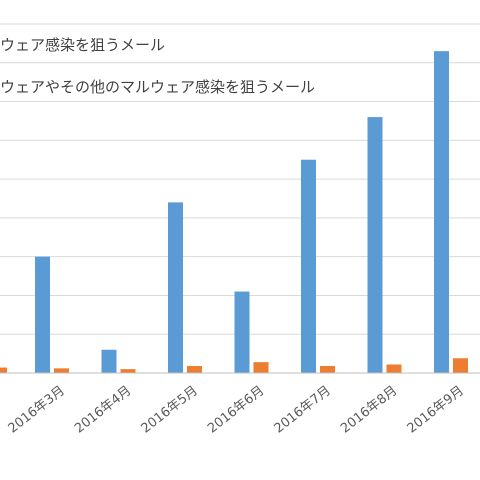 The height and width of the screenshot is (480, 480). What do you see at coordinates (436, 409) in the screenshot?
I see `x-tick-label: 2016年9月` at bounding box center [436, 409].